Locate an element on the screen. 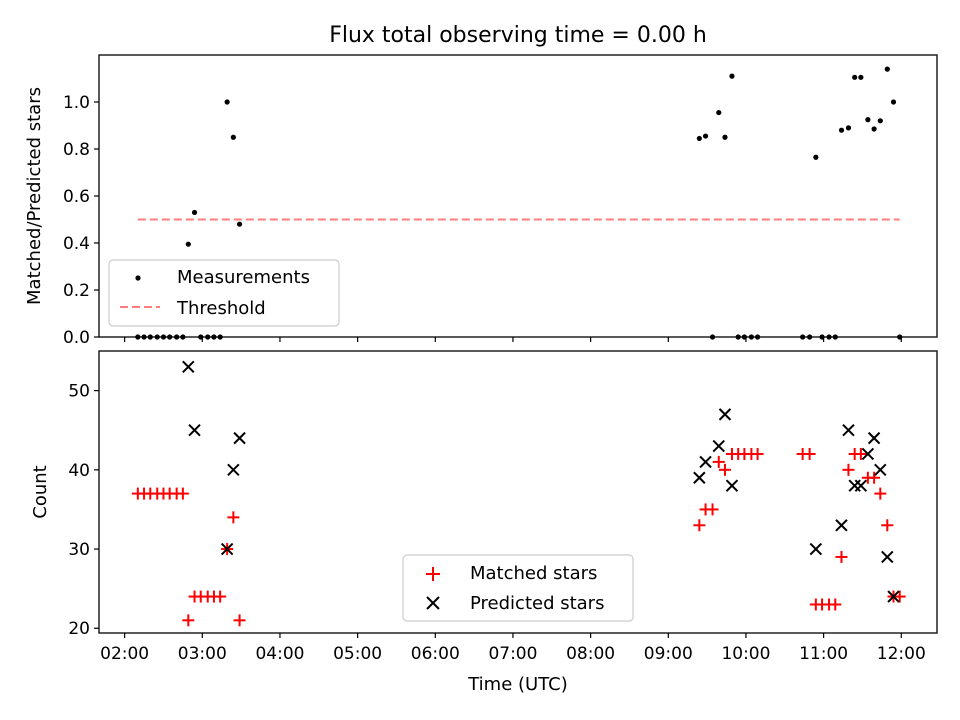 The height and width of the screenshot is (720, 960). legend-measurements-marker is located at coordinates (138, 278).